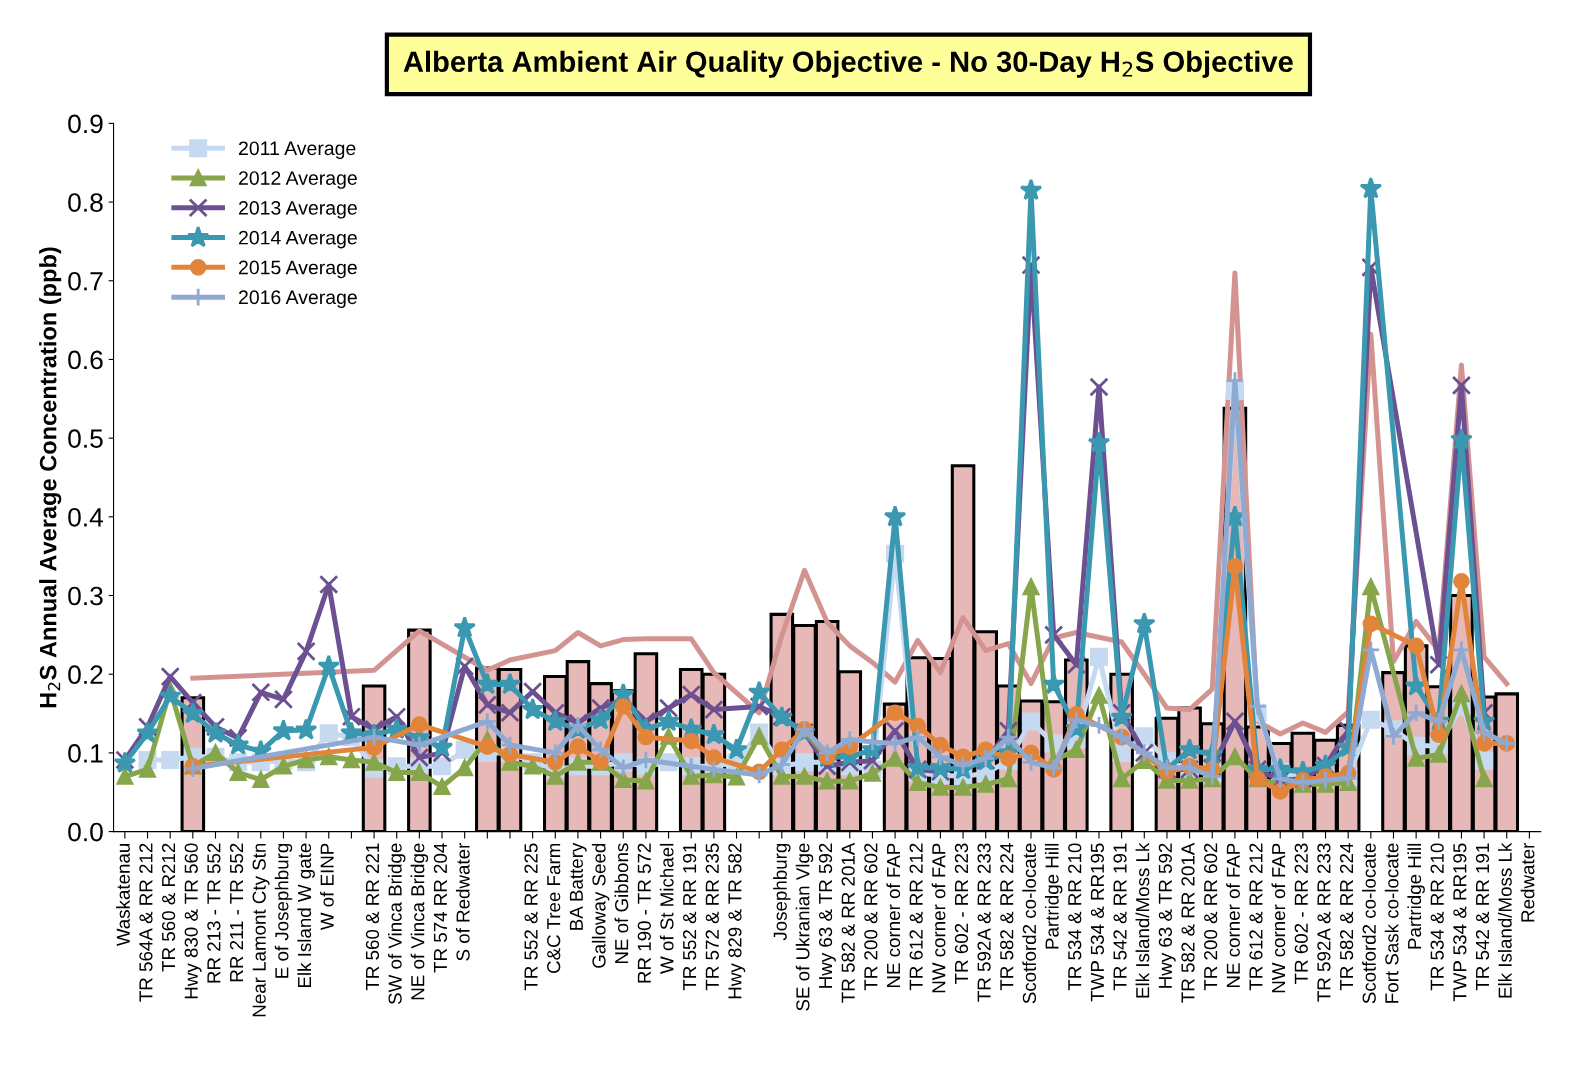 Image resolution: width=1577 pixels, height=1073 pixels. What do you see at coordinates (298, 269) in the screenshot?
I see `legend-label: 2015 Average` at bounding box center [298, 269].